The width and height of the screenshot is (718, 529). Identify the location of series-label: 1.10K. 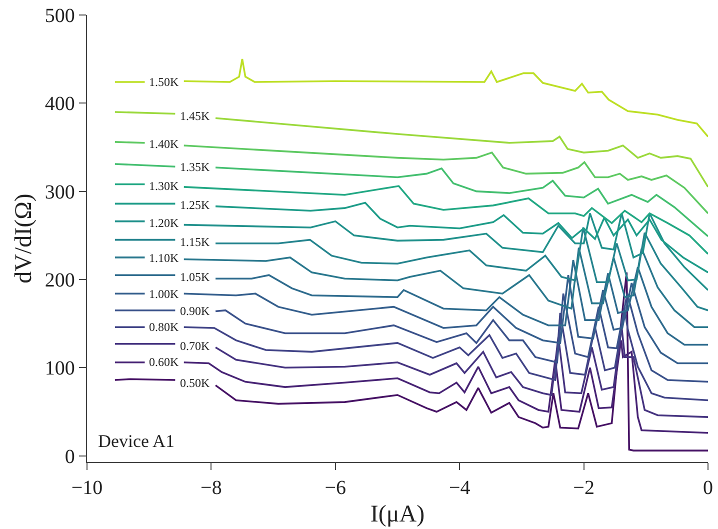
(164, 258).